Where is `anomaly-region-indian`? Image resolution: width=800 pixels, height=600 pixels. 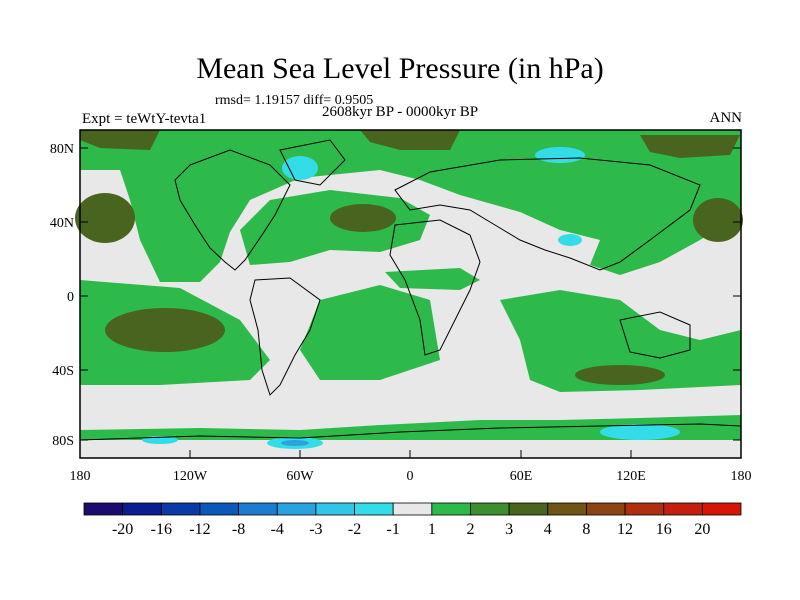 anomaly-region-indian is located at coordinates (620, 341).